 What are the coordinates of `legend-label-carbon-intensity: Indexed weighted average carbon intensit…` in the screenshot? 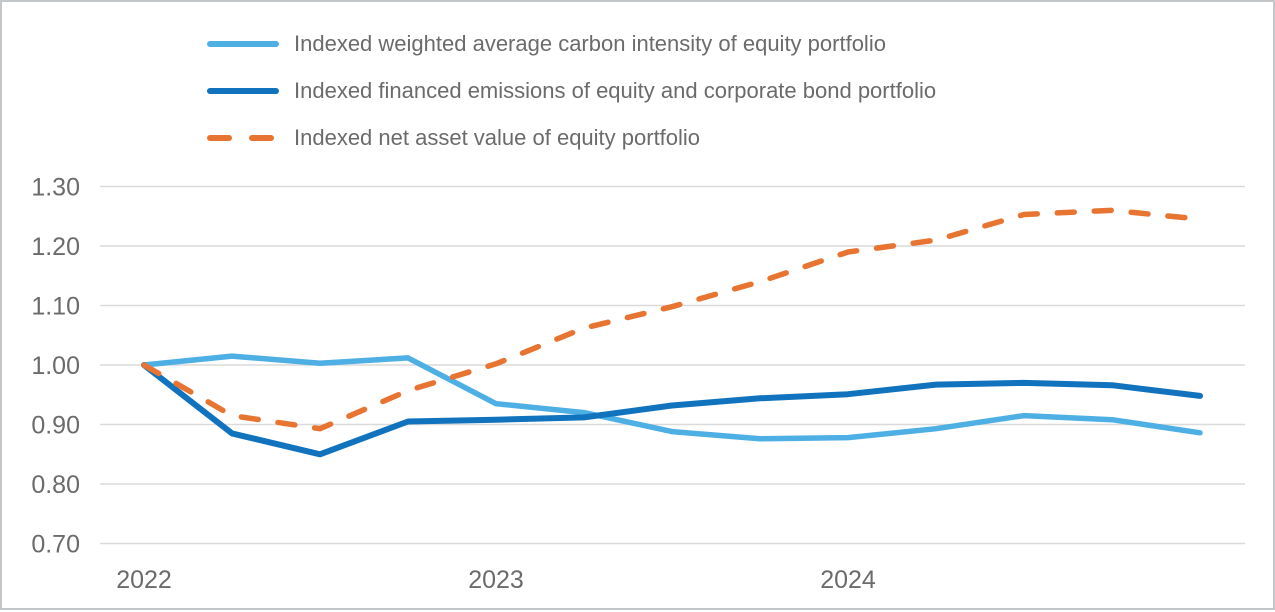 It's located at (590, 43).